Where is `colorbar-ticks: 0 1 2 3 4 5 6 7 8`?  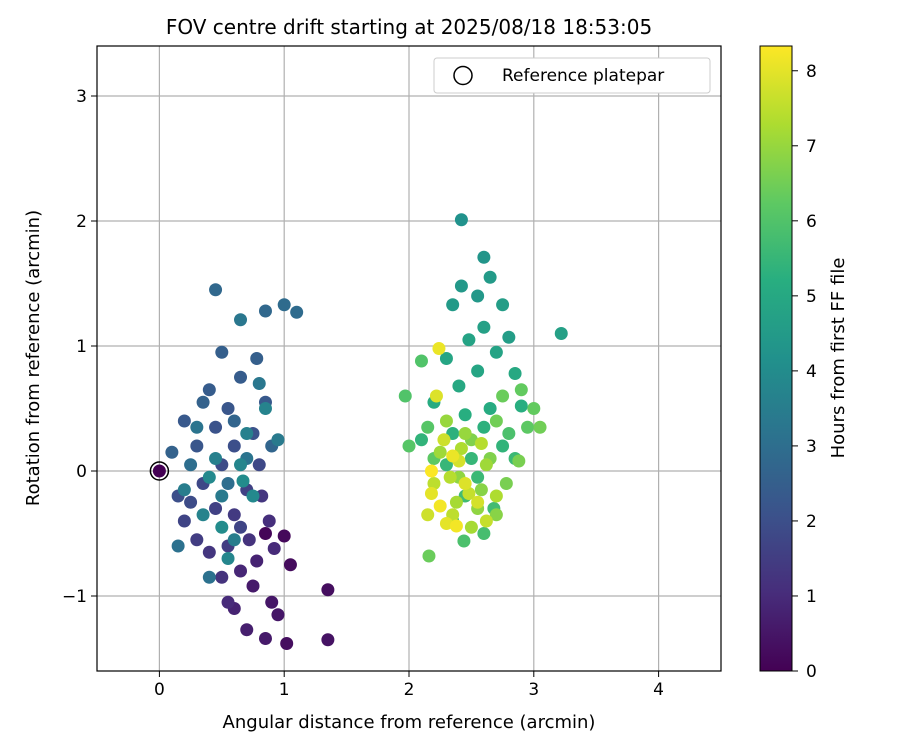
colorbar-ticks: 0 1 2 3 4 5 6 7 8 is located at coordinates (804, 372).